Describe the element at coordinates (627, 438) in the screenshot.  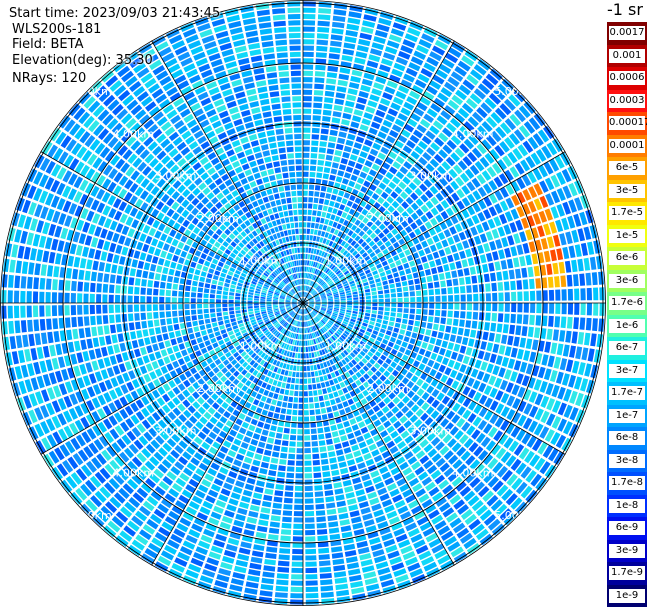
I see `colorbar-tick-label: 6e-8` at that location.